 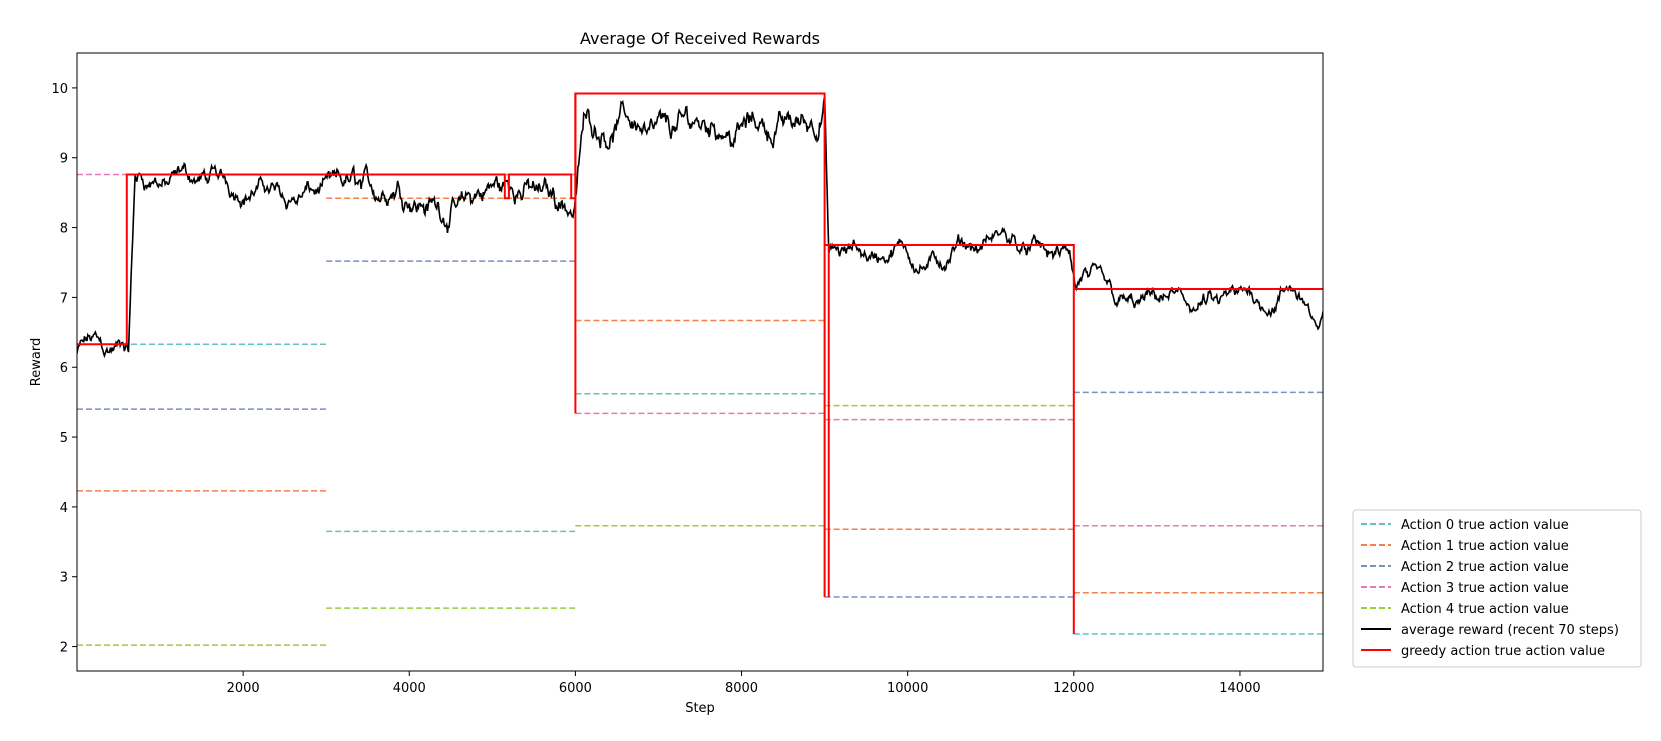 What do you see at coordinates (243, 688) in the screenshot?
I see `x-tick-label: 2000` at bounding box center [243, 688].